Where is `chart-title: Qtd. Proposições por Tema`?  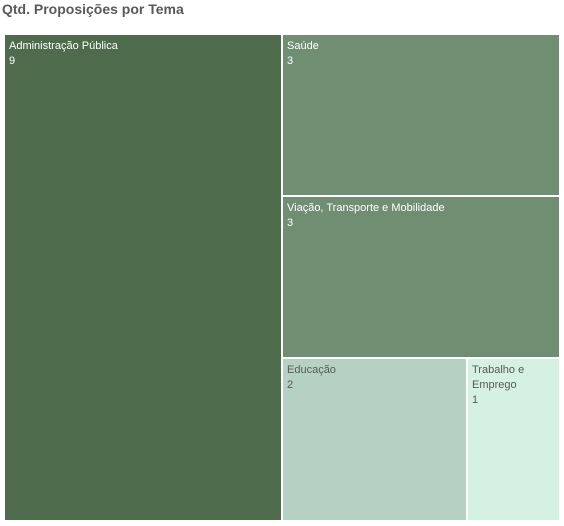 chart-title: Qtd. Proposições por Tema is located at coordinates (93, 9).